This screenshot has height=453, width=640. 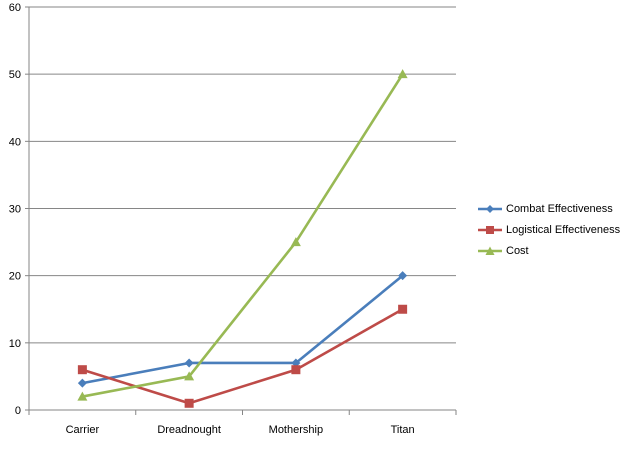 What do you see at coordinates (490, 250) in the screenshot?
I see `triangle-marker-icon` at bounding box center [490, 250].